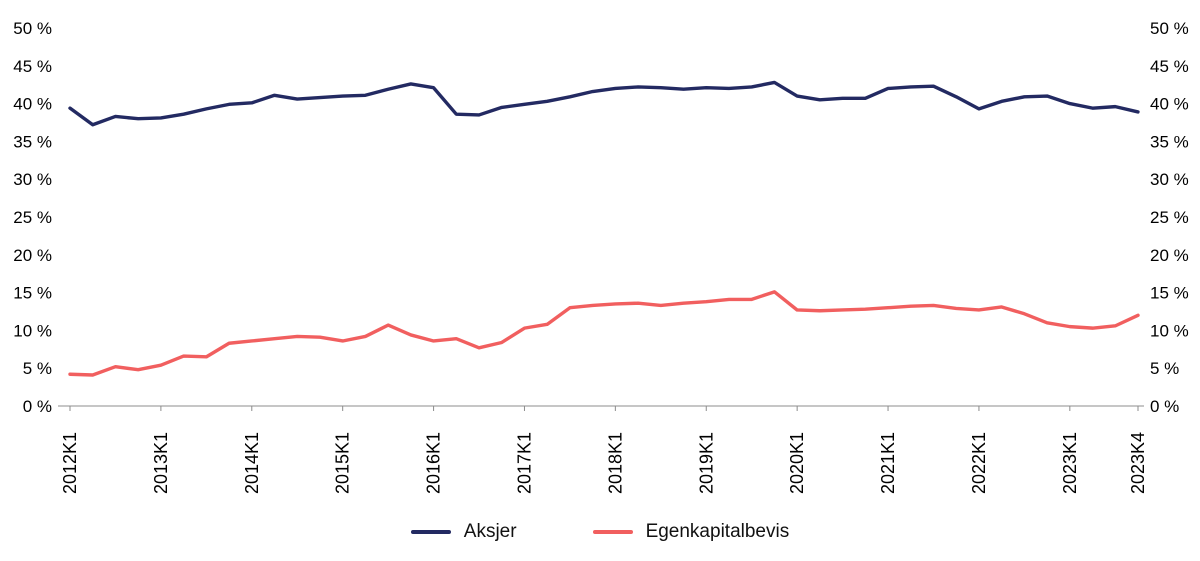 Image resolution: width=1200 pixels, height=561 pixels. I want to click on y-tick-label-left: 10 %, so click(32, 330).